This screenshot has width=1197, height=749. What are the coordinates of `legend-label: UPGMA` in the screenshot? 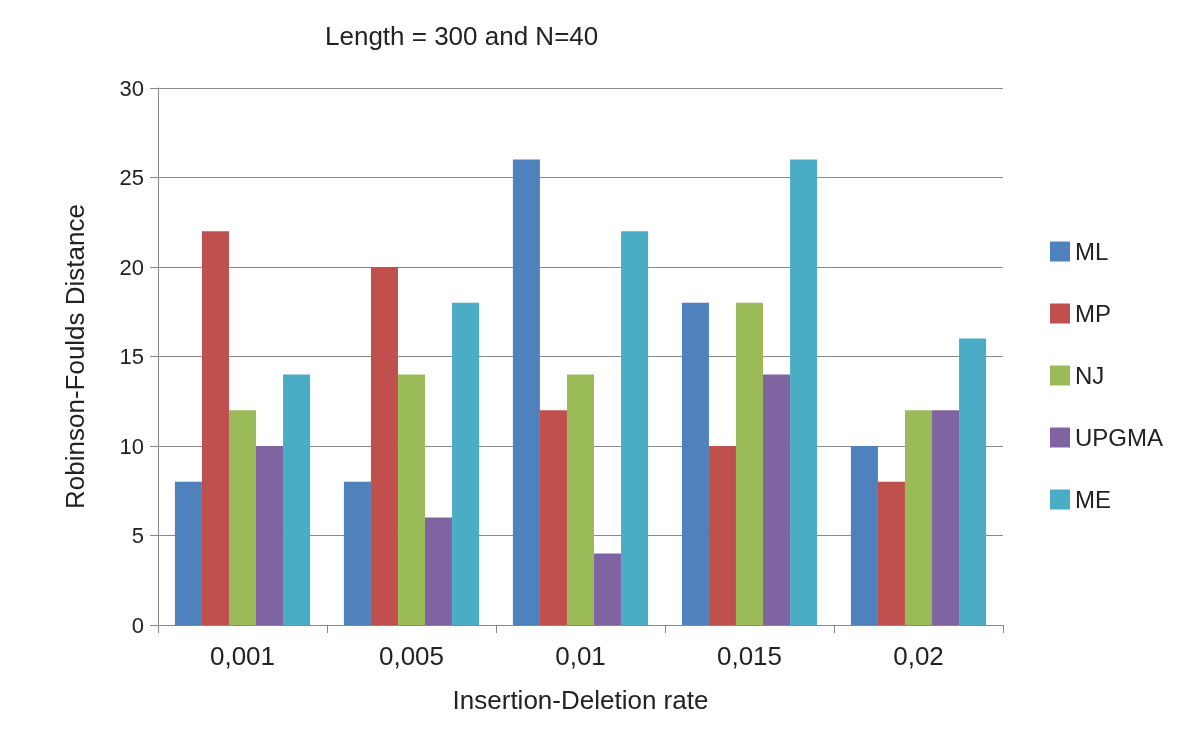 It's located at (1119, 437).